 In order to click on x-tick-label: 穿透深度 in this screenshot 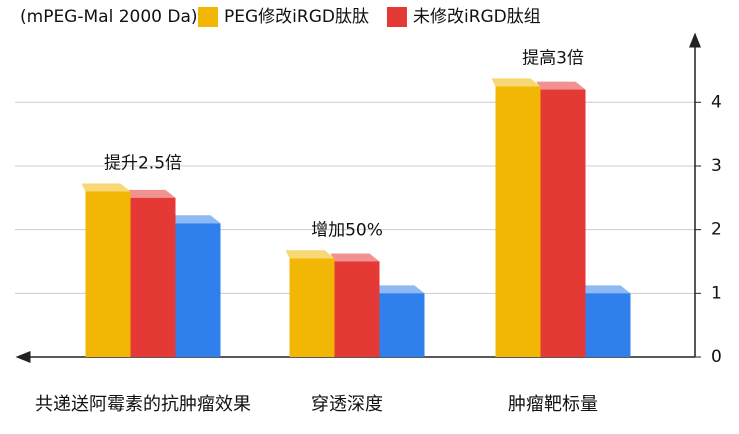, I will do `click(347, 404)`.